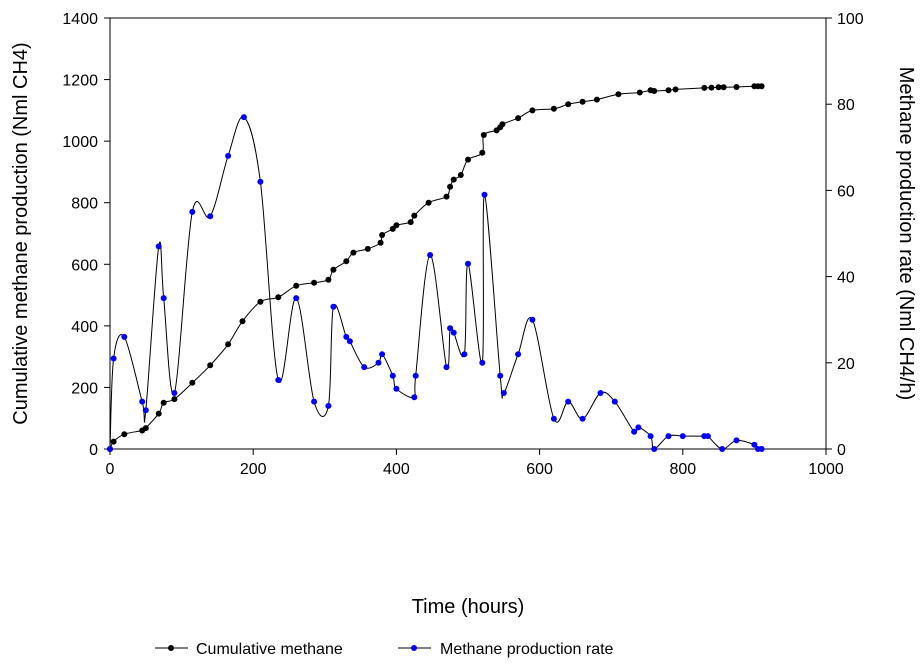 This screenshot has height=669, width=921. Describe the element at coordinates (846, 105) in the screenshot. I see `y2-tick-label: 80` at that location.